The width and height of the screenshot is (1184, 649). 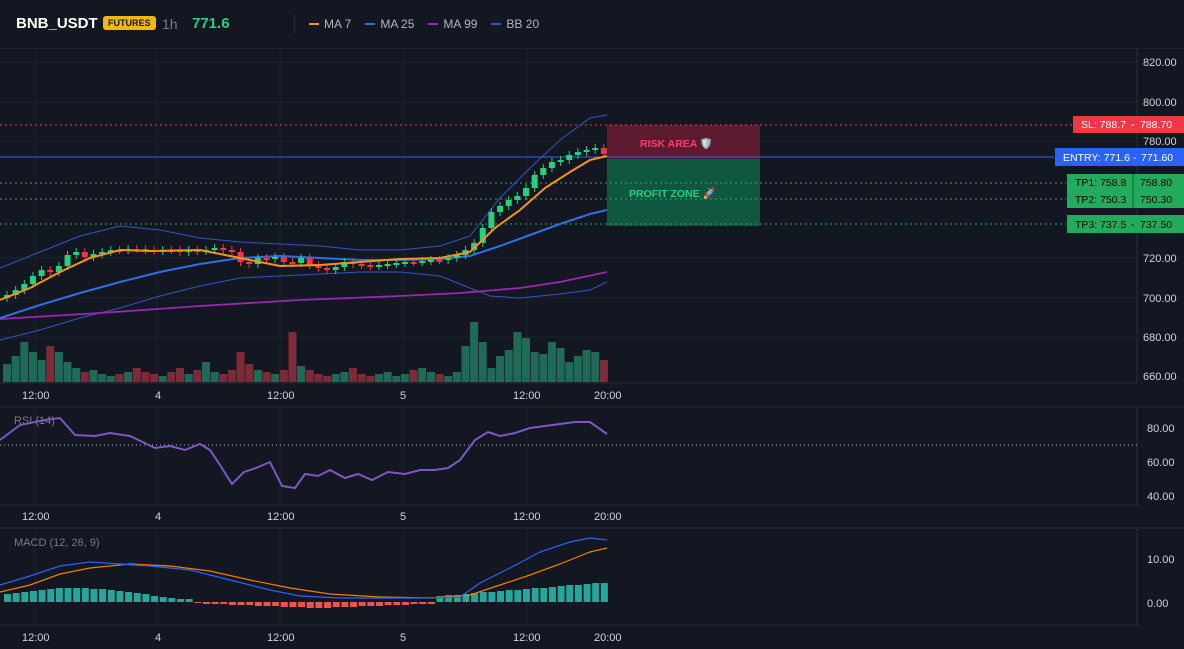 I want to click on tp1-tag: TP1: 758.8 758.80, so click(x=1125, y=182).